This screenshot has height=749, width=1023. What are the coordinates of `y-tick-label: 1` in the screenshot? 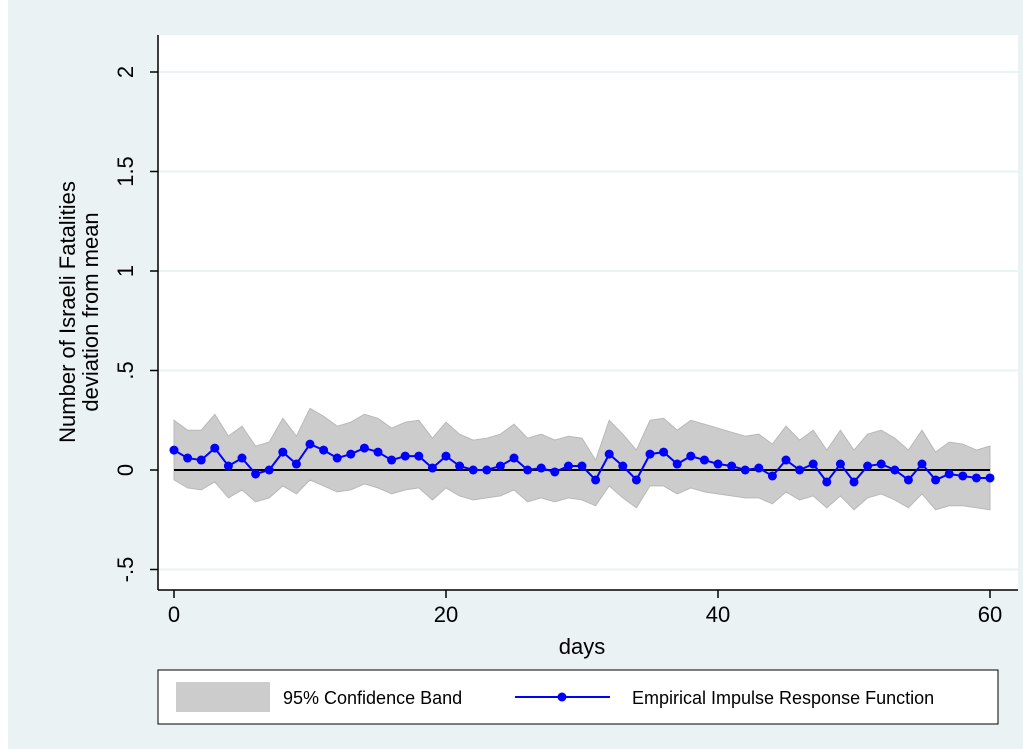 It's located at (125, 271).